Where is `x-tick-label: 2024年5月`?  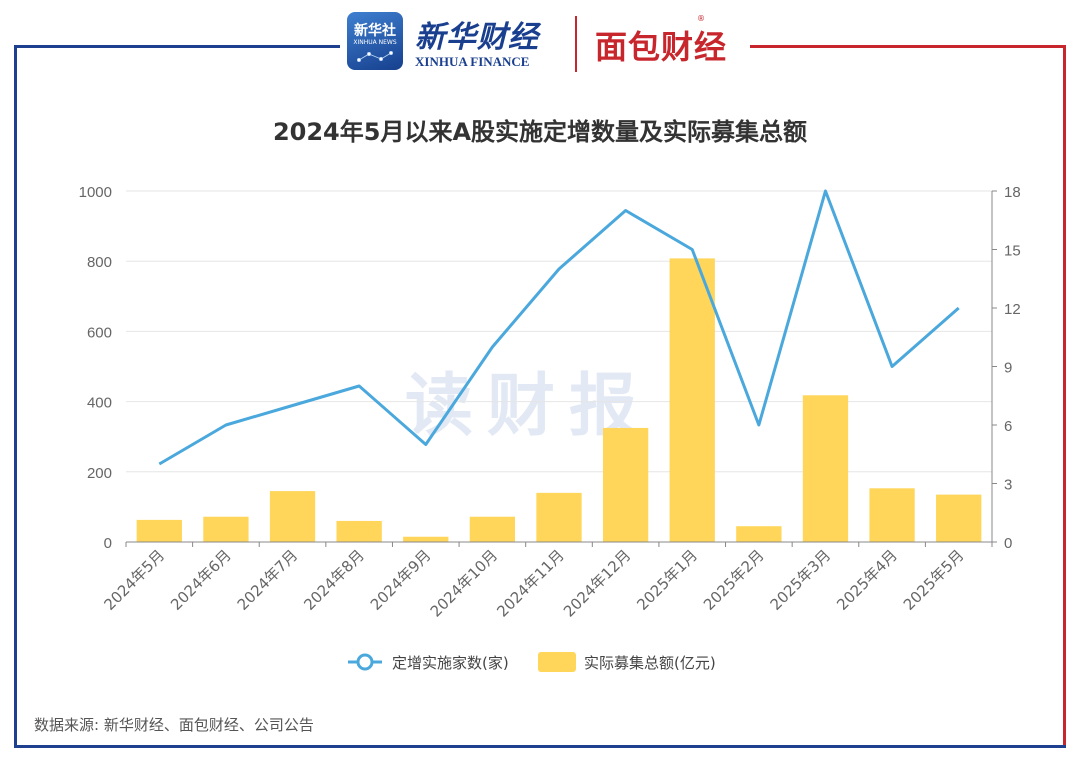
x-tick-label: 2024年5月 is located at coordinates (134, 580).